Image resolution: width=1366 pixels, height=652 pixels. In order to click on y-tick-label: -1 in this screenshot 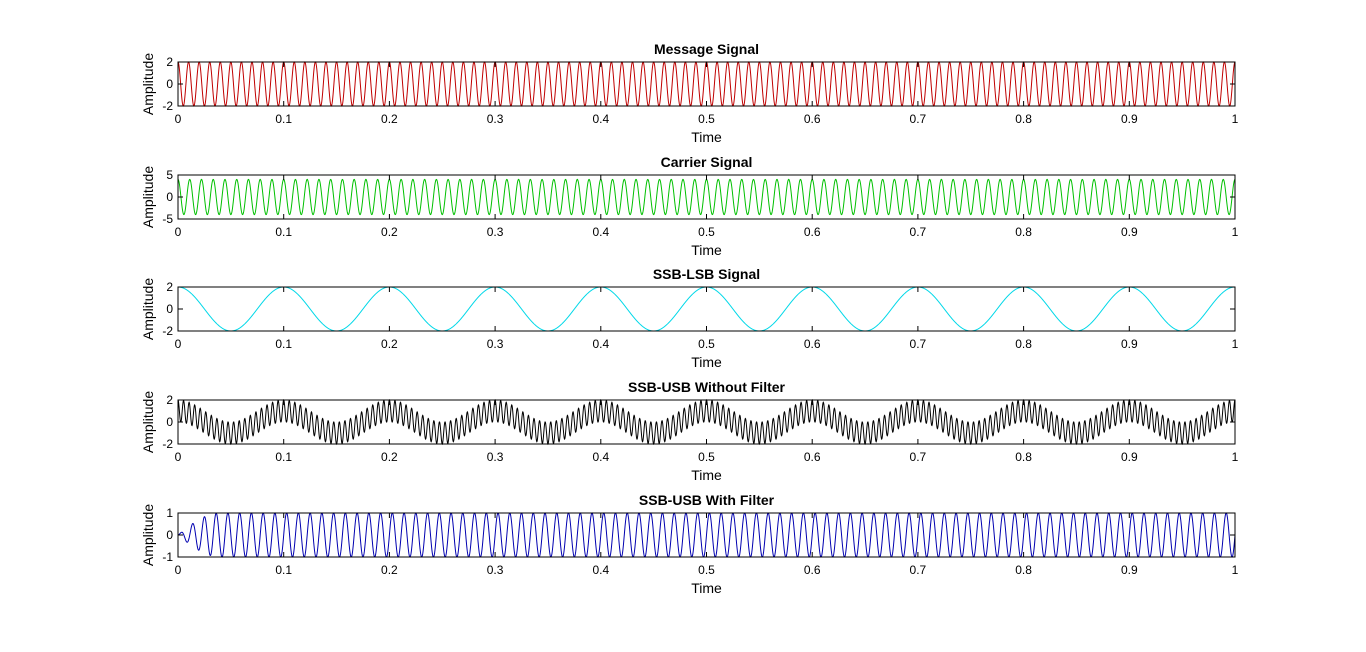, I will do `click(167, 557)`.